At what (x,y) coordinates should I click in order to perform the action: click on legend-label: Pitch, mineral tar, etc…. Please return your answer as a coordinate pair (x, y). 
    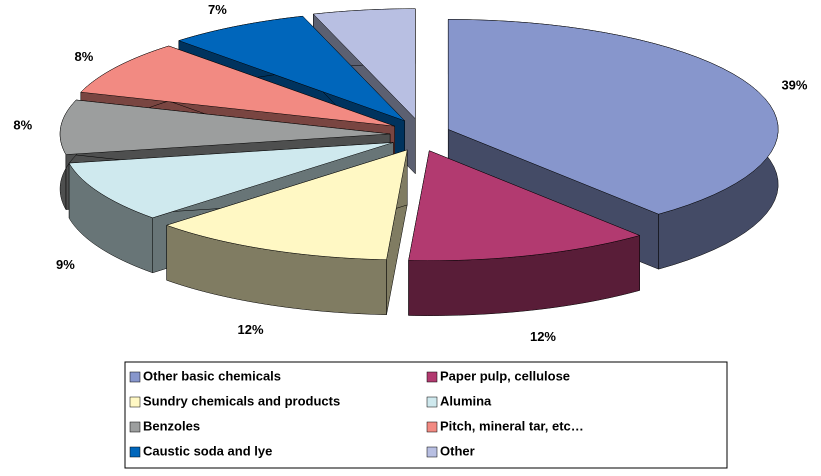
    Looking at the image, I should click on (512, 425).